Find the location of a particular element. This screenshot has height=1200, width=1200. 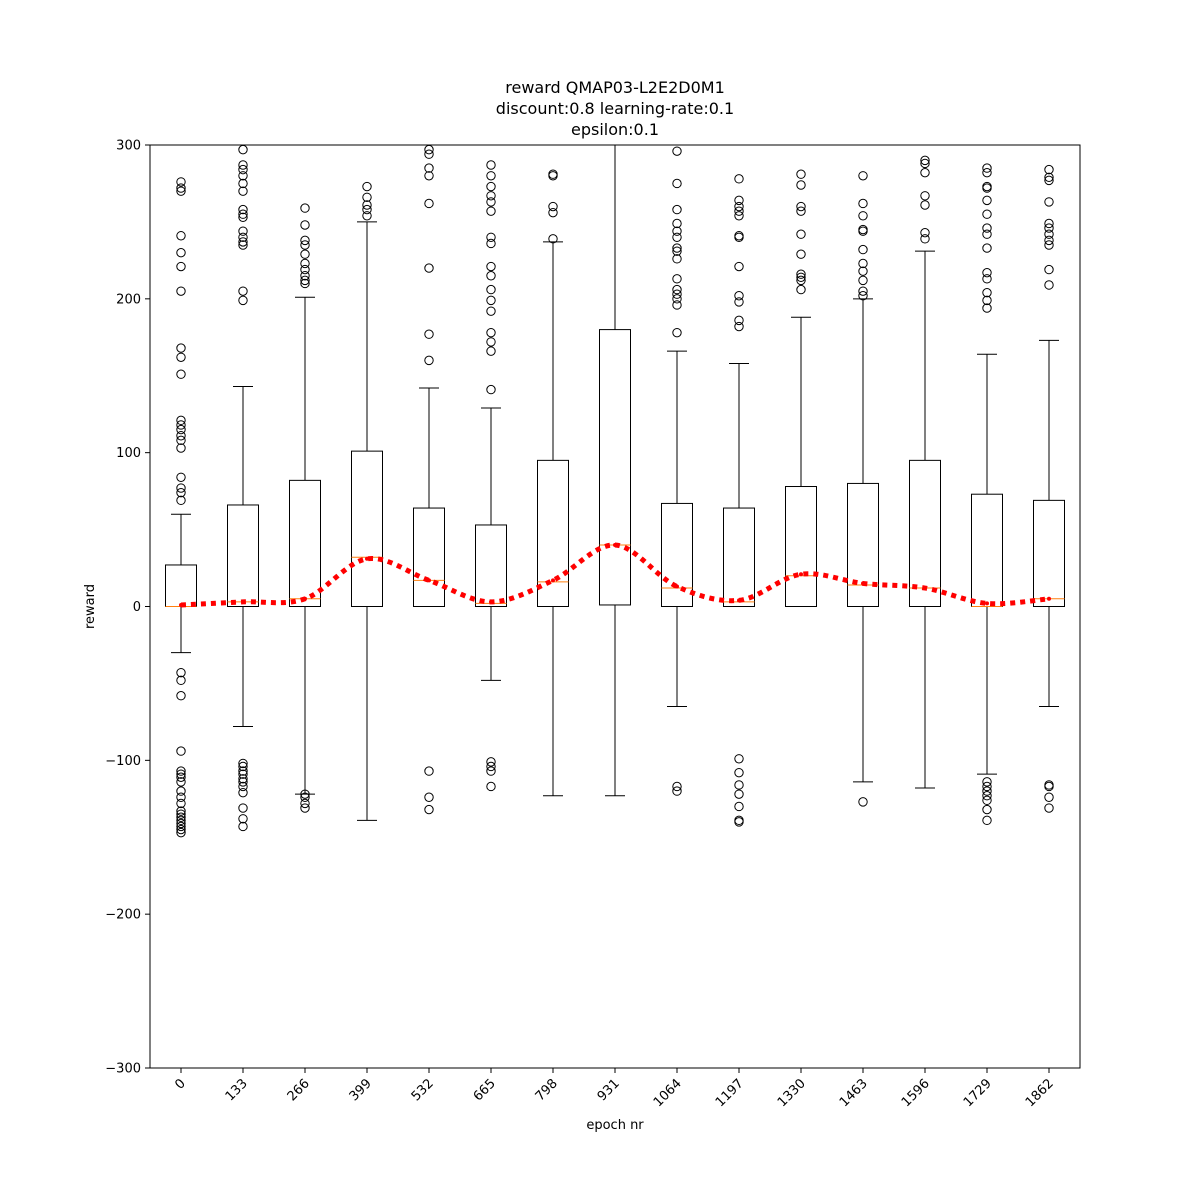

y-tick-label: 300 is located at coordinates (128, 146).